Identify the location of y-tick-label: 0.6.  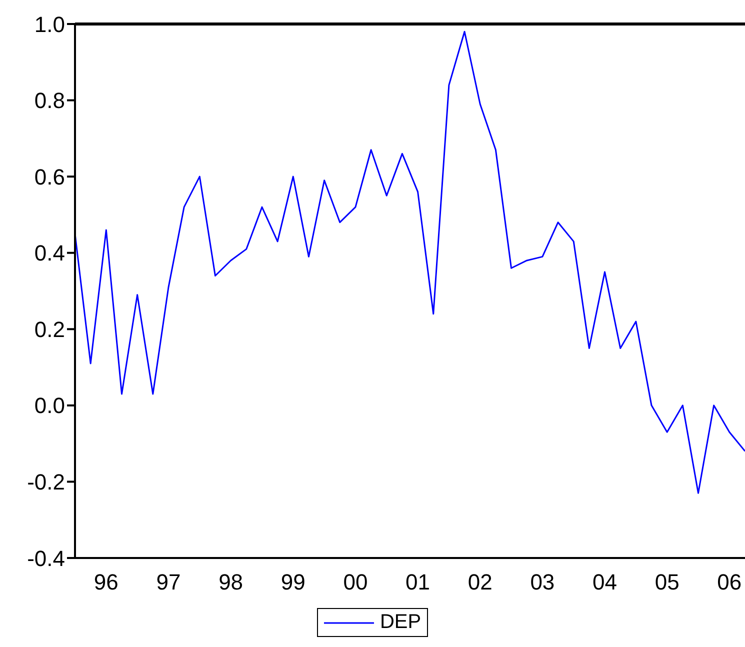
(49, 177).